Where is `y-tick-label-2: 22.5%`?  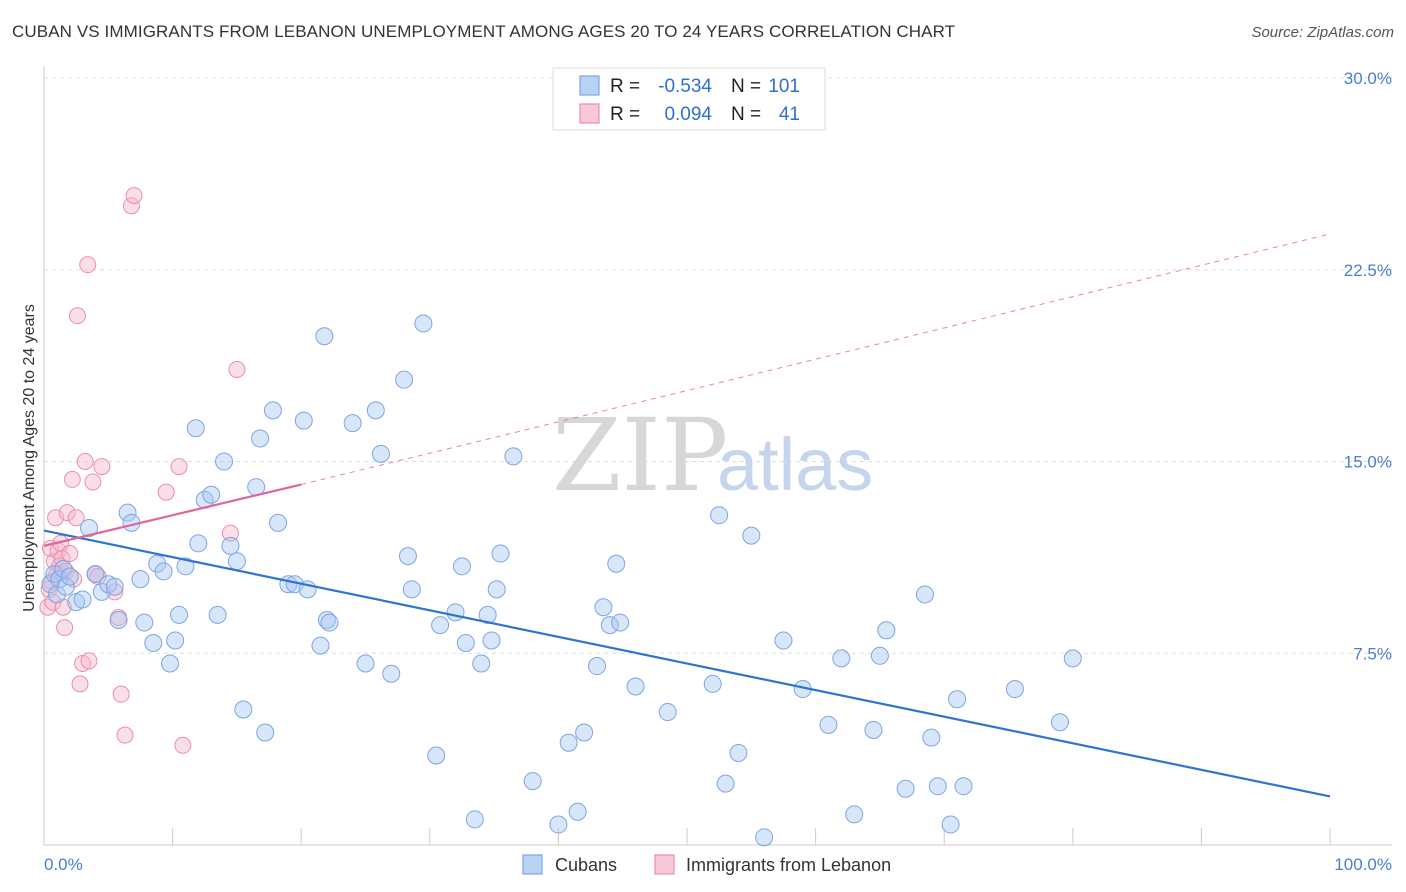
y-tick-label-2: 22.5% is located at coordinates (1368, 270).